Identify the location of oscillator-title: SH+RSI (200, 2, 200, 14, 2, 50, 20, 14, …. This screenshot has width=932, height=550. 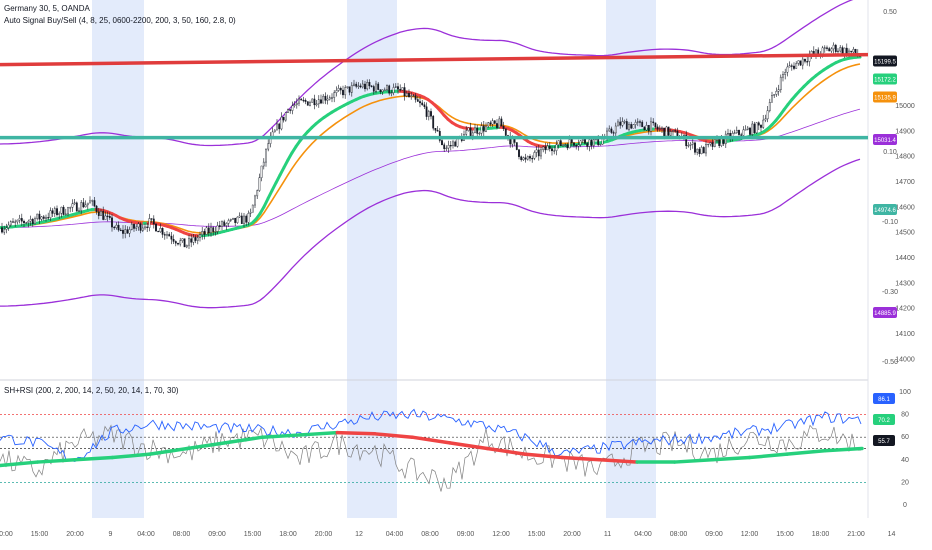
(91, 390).